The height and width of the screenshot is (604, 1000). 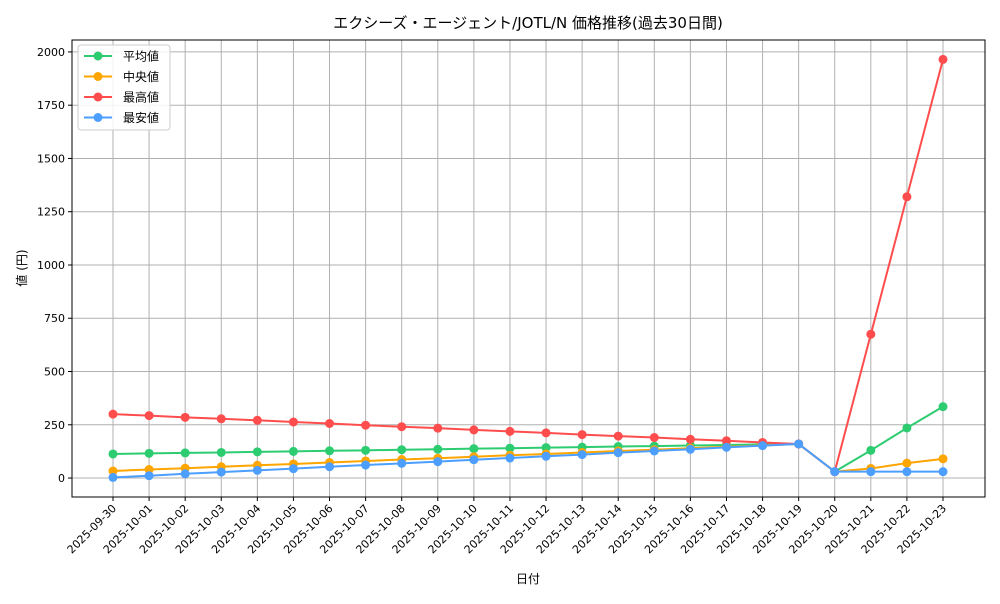 What do you see at coordinates (51, 52) in the screenshot?
I see `y-tick-label: 2000` at bounding box center [51, 52].